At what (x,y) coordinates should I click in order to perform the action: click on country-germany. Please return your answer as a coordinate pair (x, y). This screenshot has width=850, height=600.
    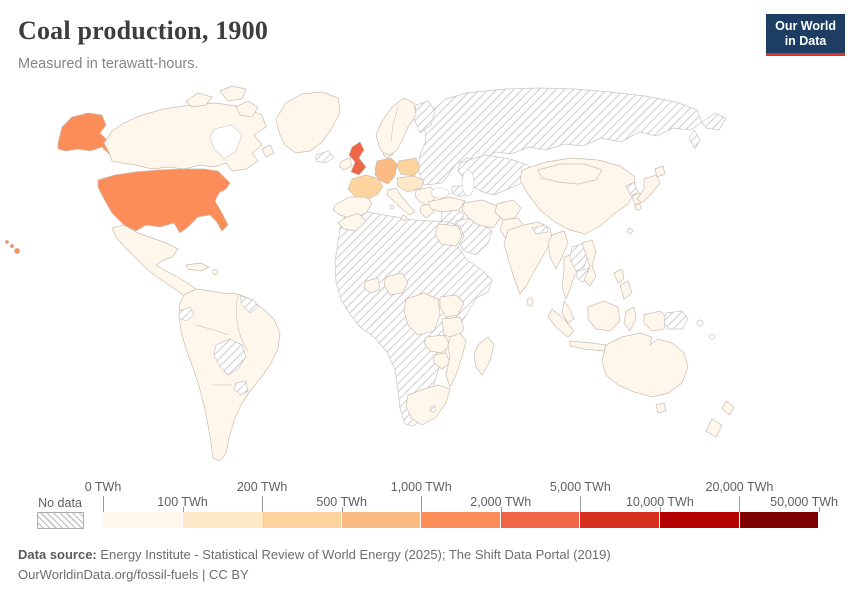
    Looking at the image, I should click on (386, 171).